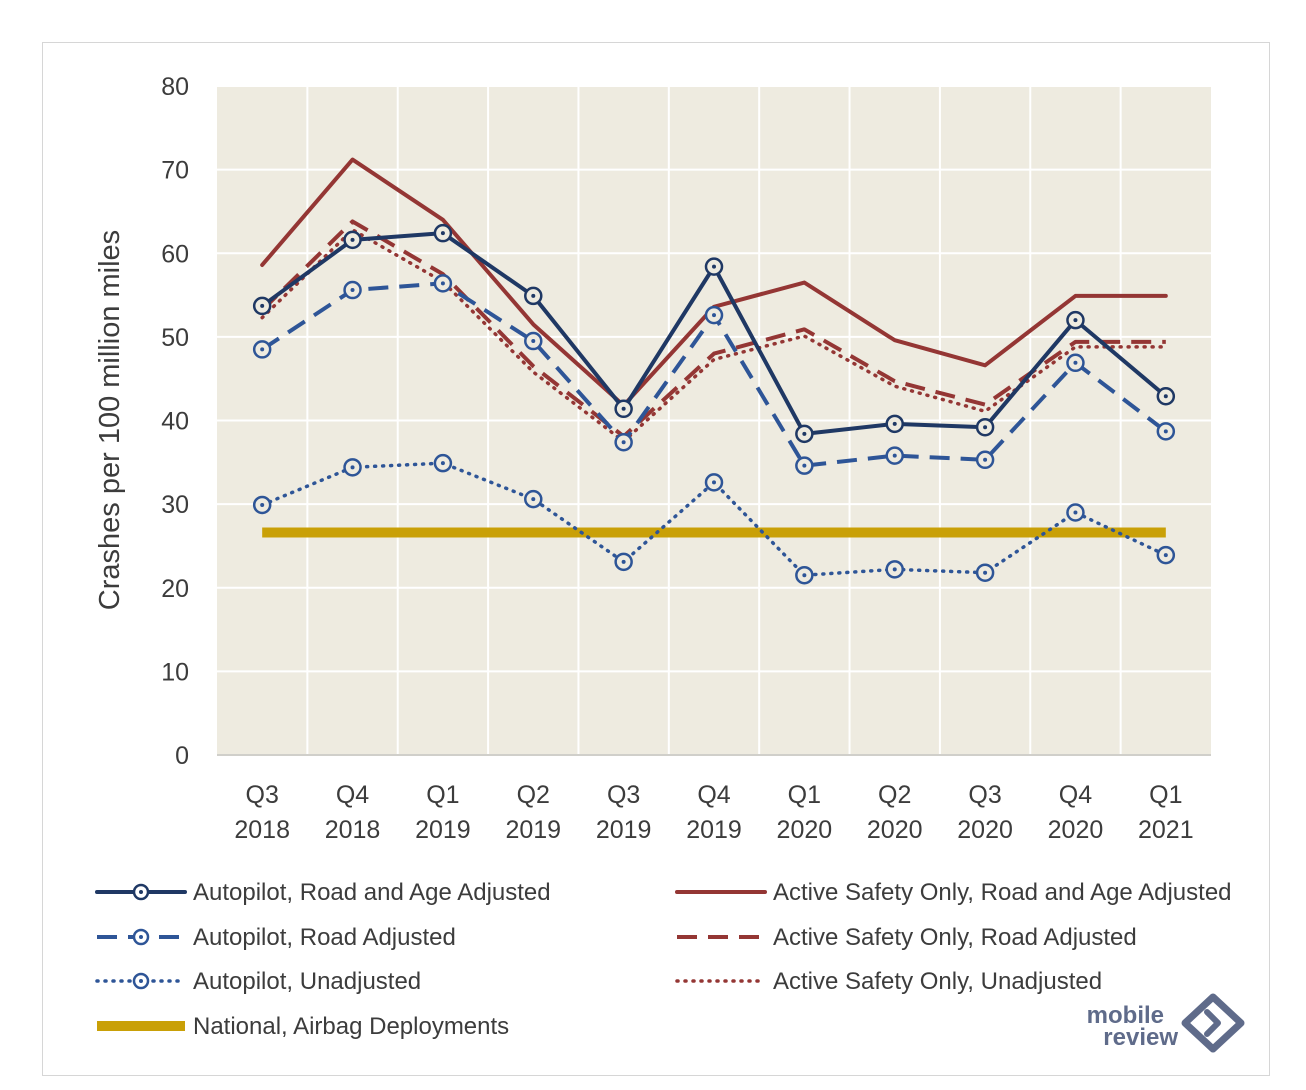  Describe the element at coordinates (1166, 830) in the screenshot. I see `x-tick-label-year: 2021` at that location.